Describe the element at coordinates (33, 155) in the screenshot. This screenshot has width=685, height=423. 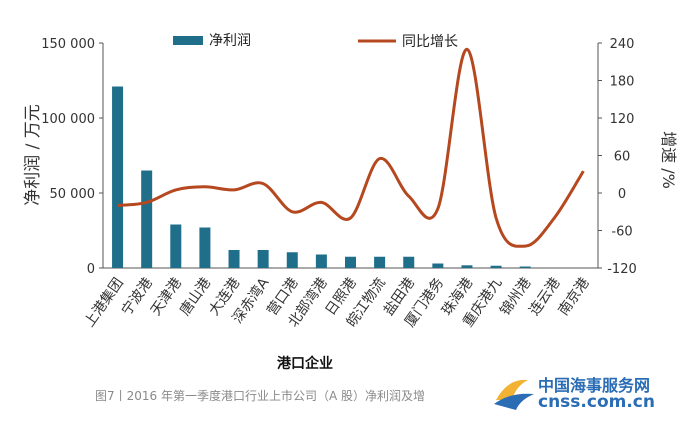
I see `y-axis-title-left: 净利润 / 万元` at that location.